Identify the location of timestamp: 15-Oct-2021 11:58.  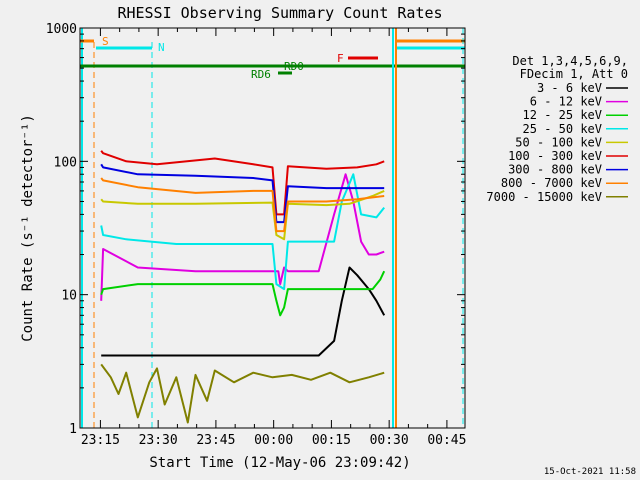
(590, 472).